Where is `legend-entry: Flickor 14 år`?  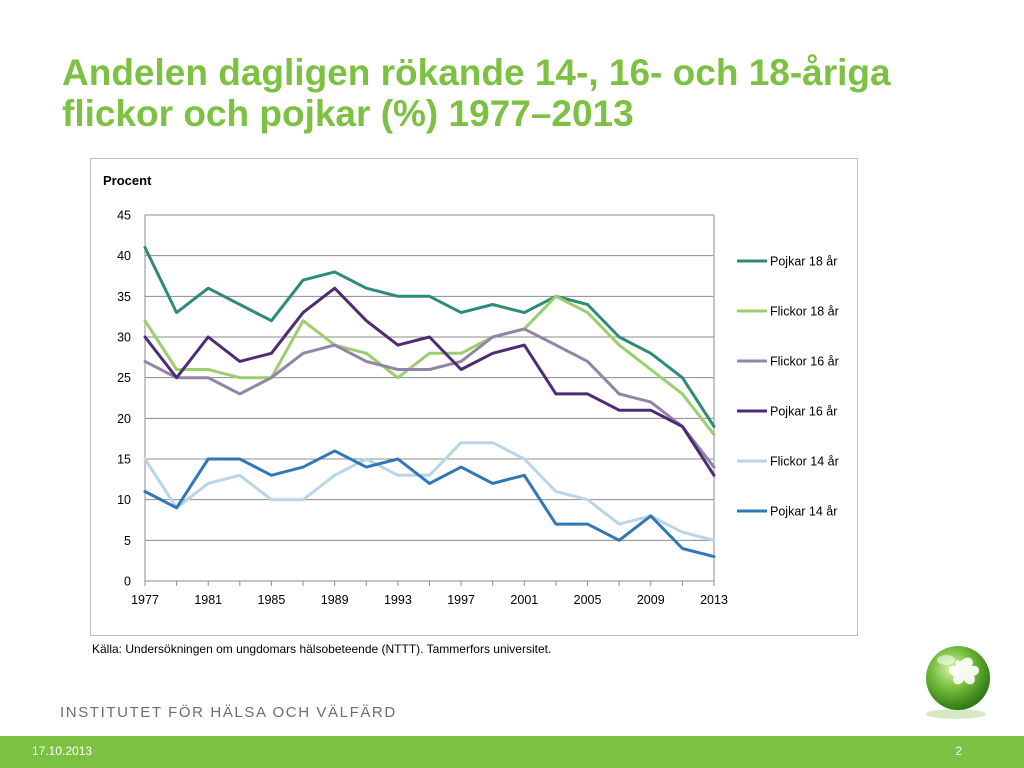
legend-entry: Flickor 14 år is located at coordinates (804, 462).